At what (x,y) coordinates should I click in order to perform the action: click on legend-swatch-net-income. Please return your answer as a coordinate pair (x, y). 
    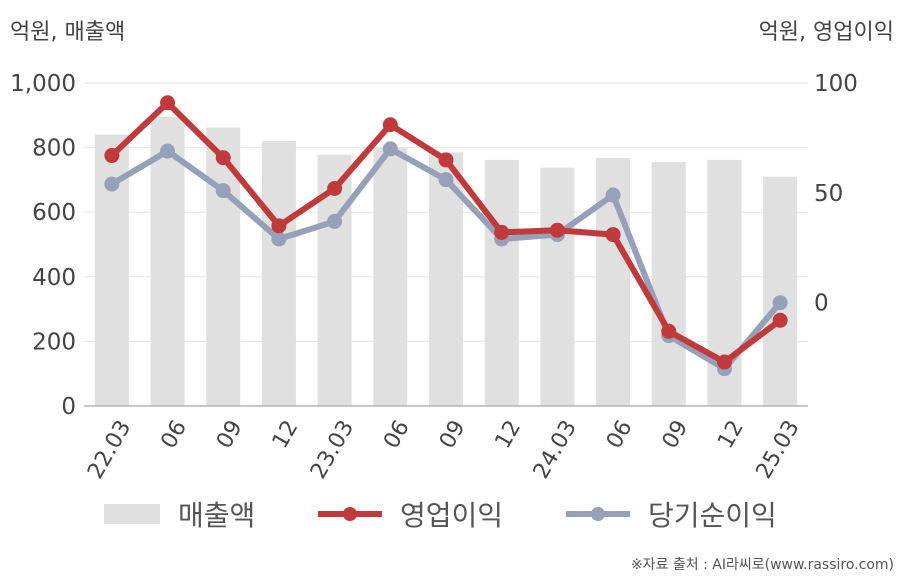
    Looking at the image, I should click on (598, 514).